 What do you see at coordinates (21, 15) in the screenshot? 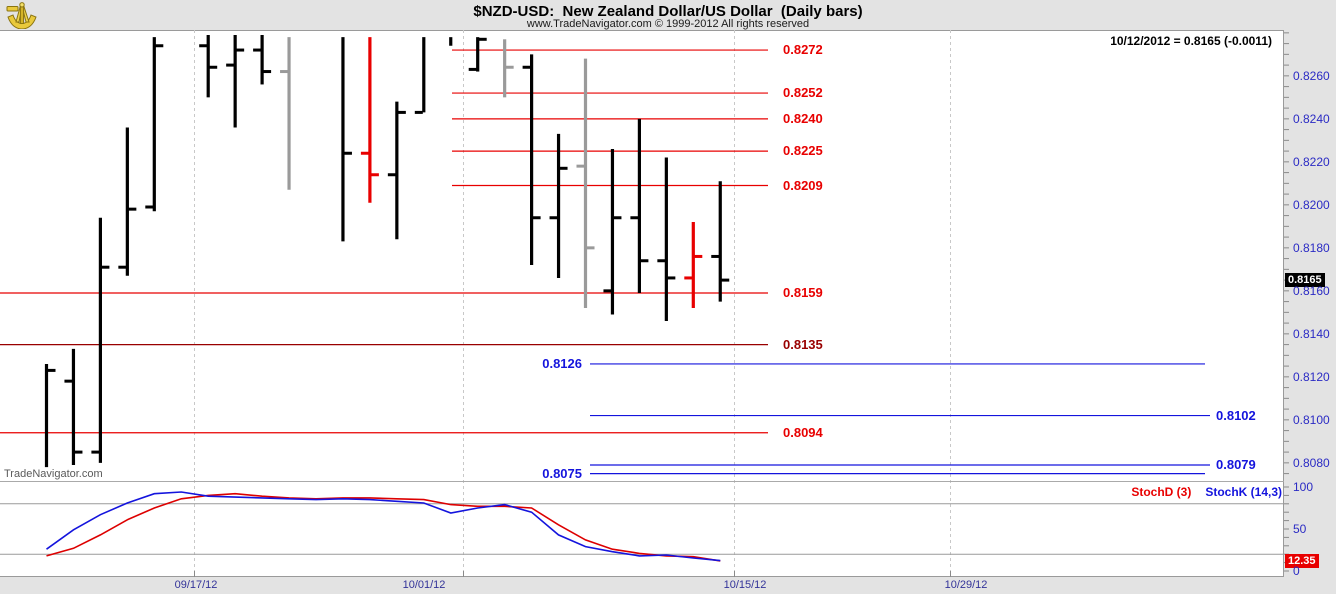
I see `trade-navigator-logo-sextant-icon` at bounding box center [21, 15].